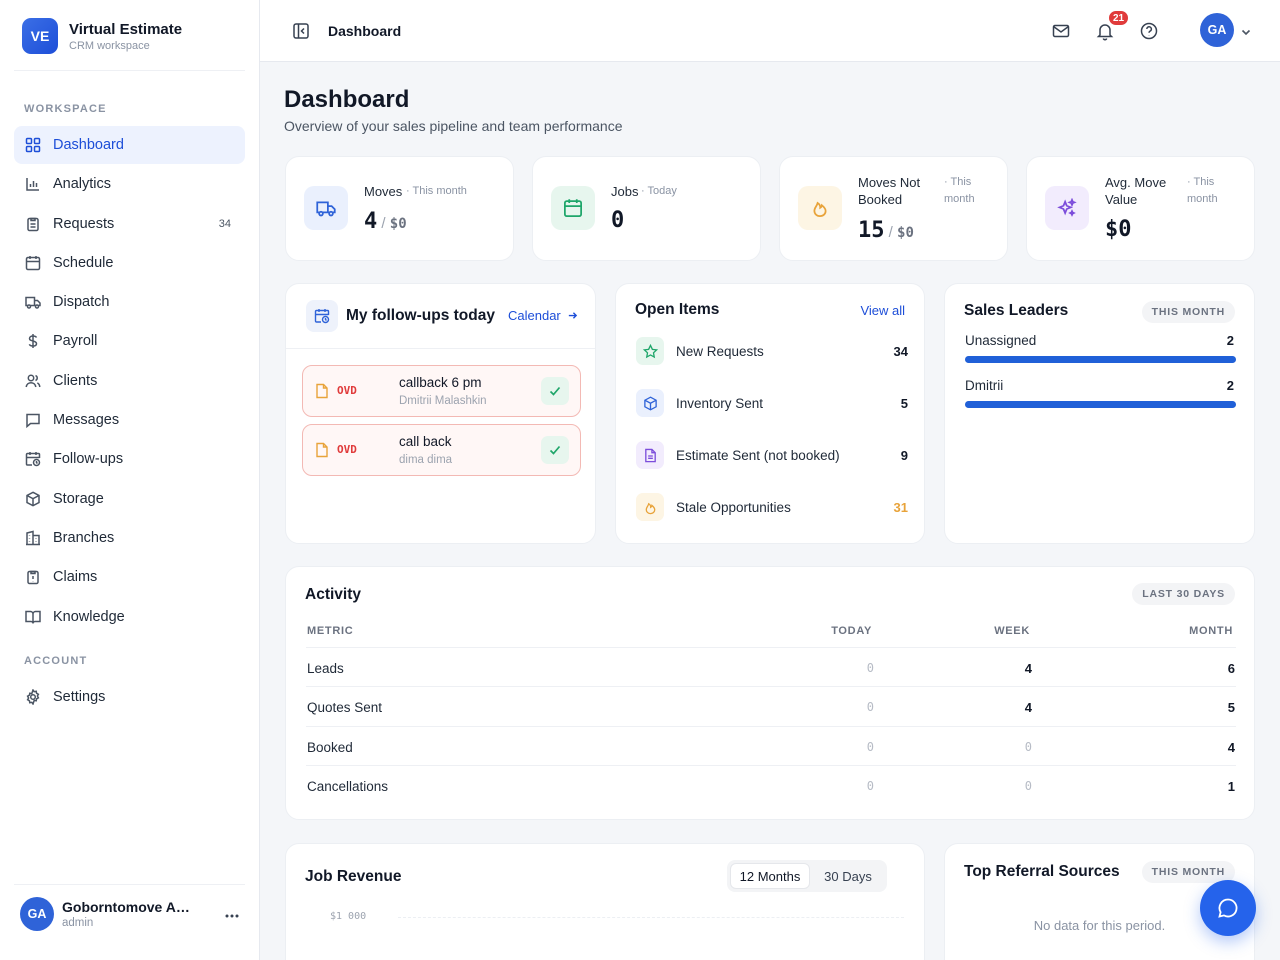 The image size is (1280, 960). I want to click on calendar-link: Calendar, so click(543, 315).